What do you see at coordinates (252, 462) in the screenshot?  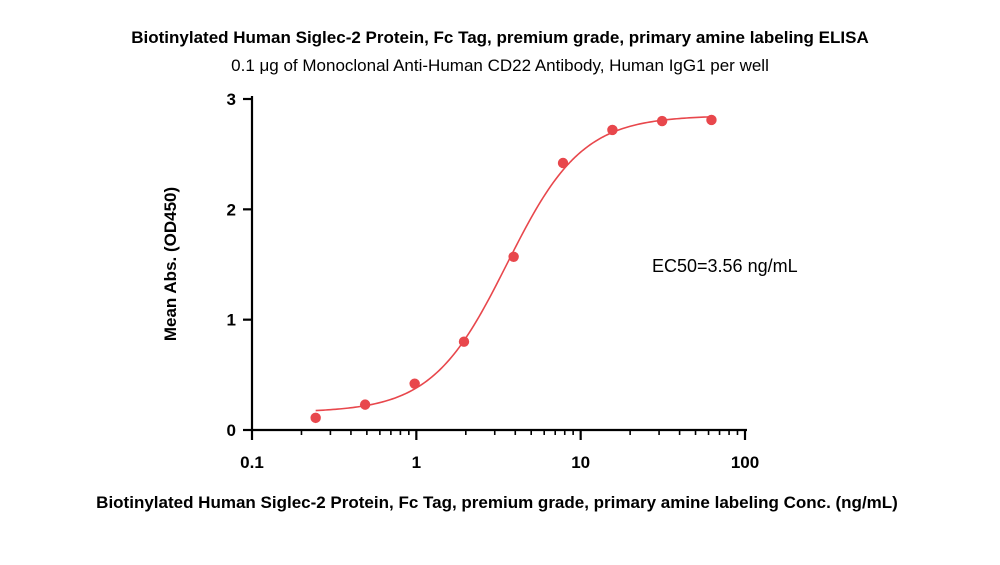 I see `x-tick-label: 0.1` at bounding box center [252, 462].